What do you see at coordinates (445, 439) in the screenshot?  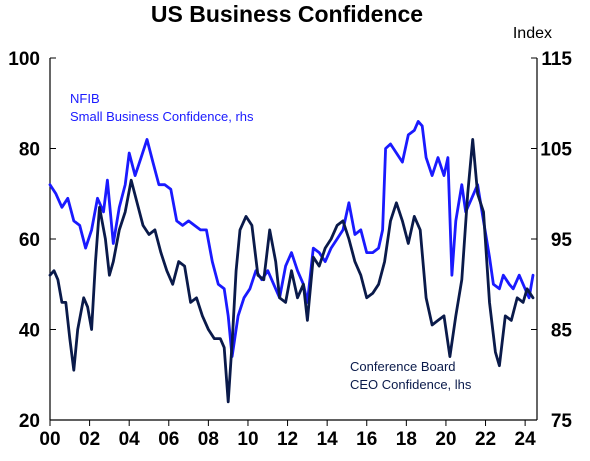 I see `x-tick-label: 20` at bounding box center [445, 439].